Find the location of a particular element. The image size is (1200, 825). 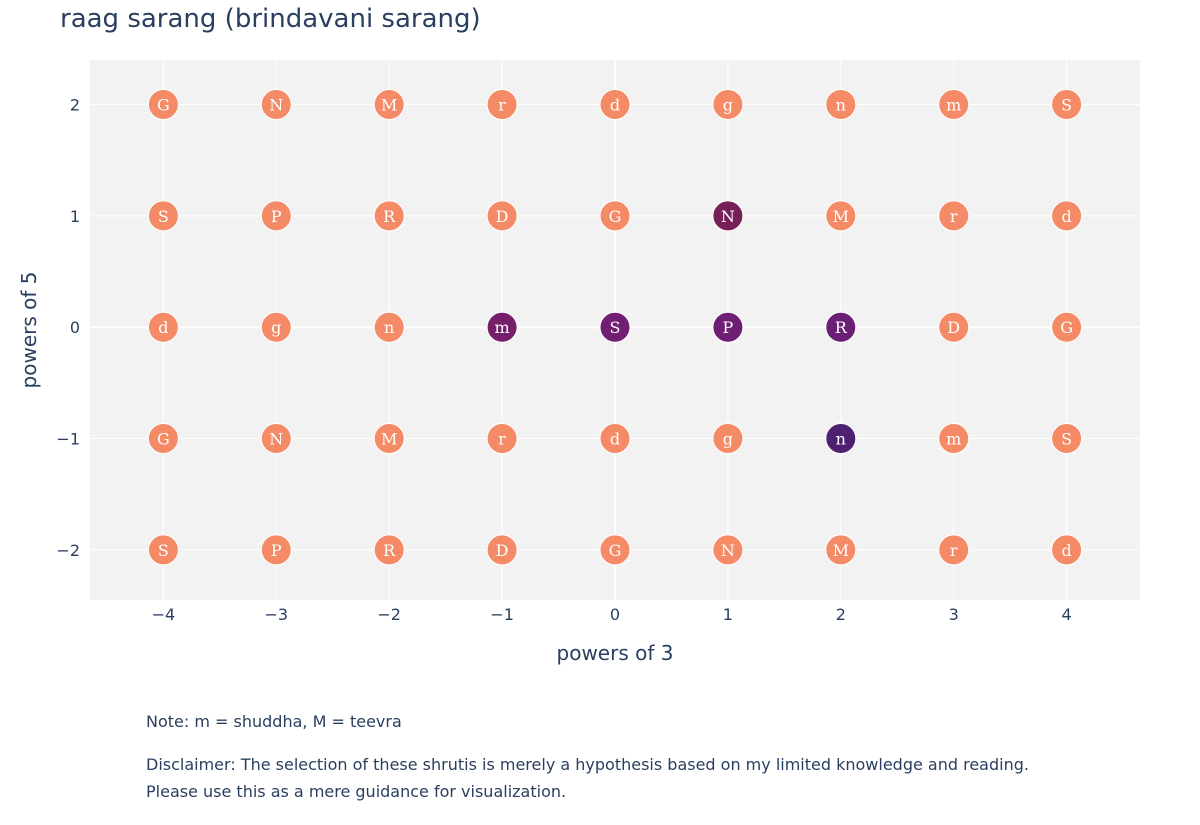

y-tick-label: −1 is located at coordinates (68, 439).